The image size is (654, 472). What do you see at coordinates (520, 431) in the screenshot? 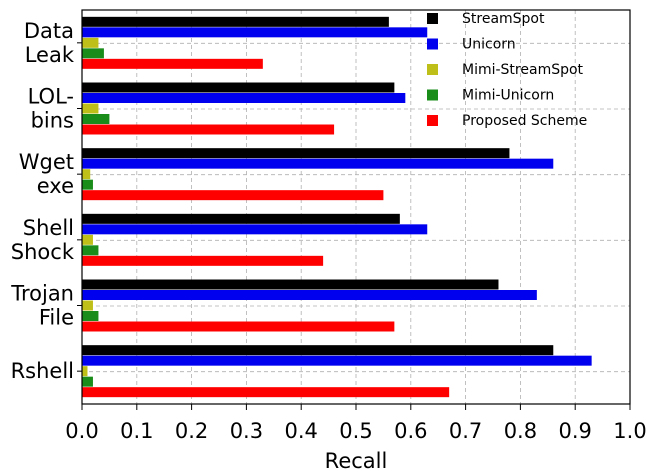
I see `x-tick-label: 0.8` at bounding box center [520, 431].